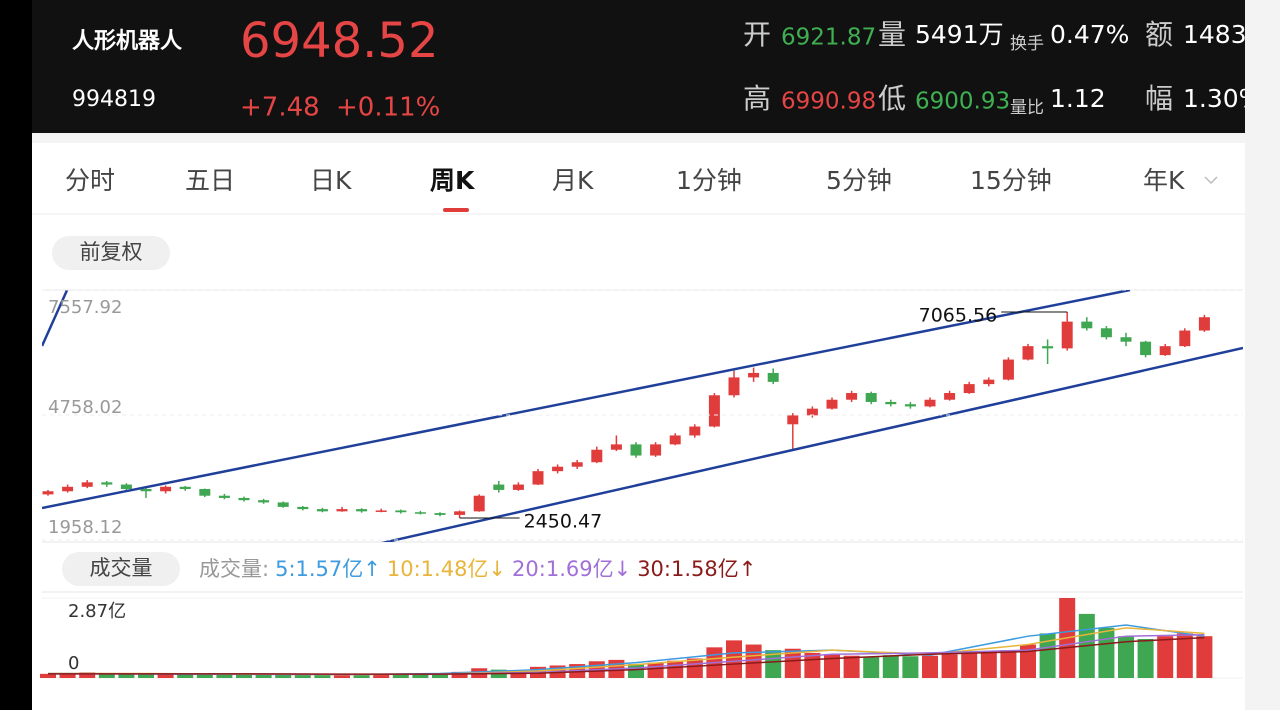  Describe the element at coordinates (641, 638) in the screenshot. I see `volume-plot` at that location.